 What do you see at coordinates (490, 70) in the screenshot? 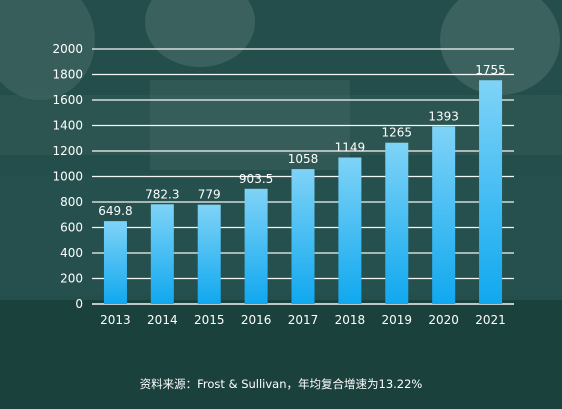
I see `bar-value-label: 1755` at bounding box center [490, 70].